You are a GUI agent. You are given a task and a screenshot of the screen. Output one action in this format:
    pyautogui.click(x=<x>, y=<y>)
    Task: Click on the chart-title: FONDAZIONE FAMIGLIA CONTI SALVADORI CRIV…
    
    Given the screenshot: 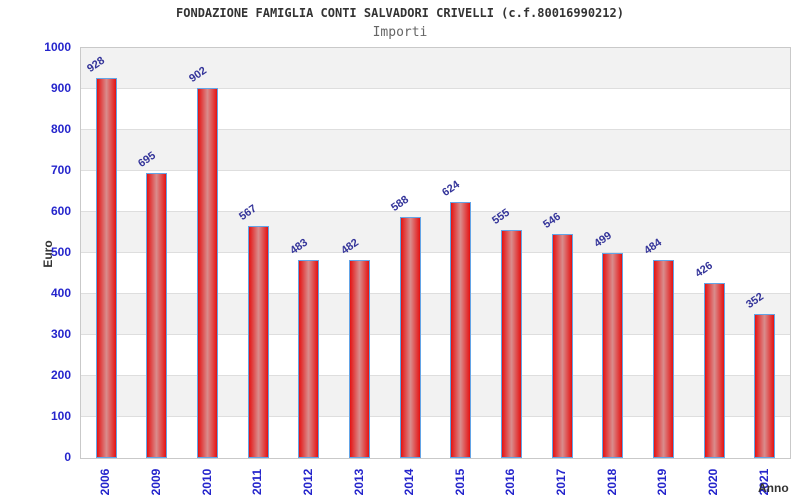 What is the action you would take?
    pyautogui.click(x=400, y=13)
    